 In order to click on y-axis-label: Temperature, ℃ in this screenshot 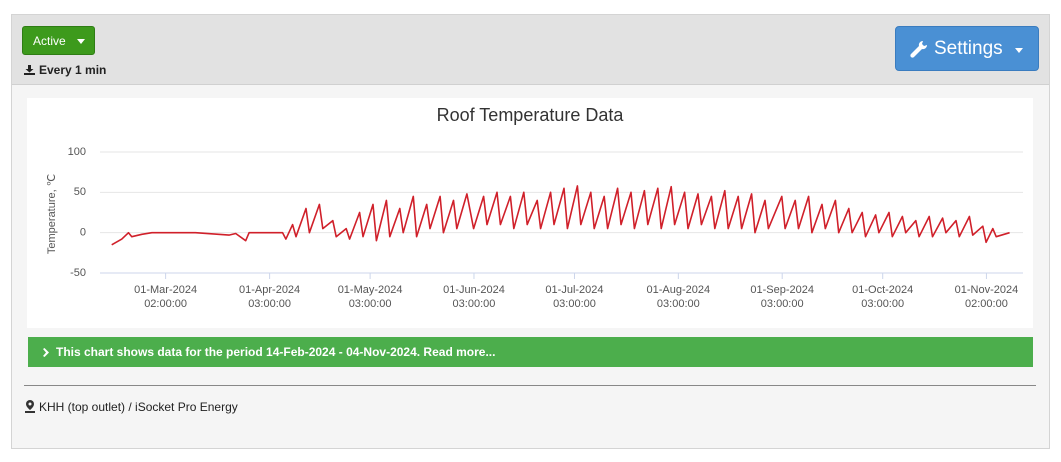, I will do `click(52, 214)`.